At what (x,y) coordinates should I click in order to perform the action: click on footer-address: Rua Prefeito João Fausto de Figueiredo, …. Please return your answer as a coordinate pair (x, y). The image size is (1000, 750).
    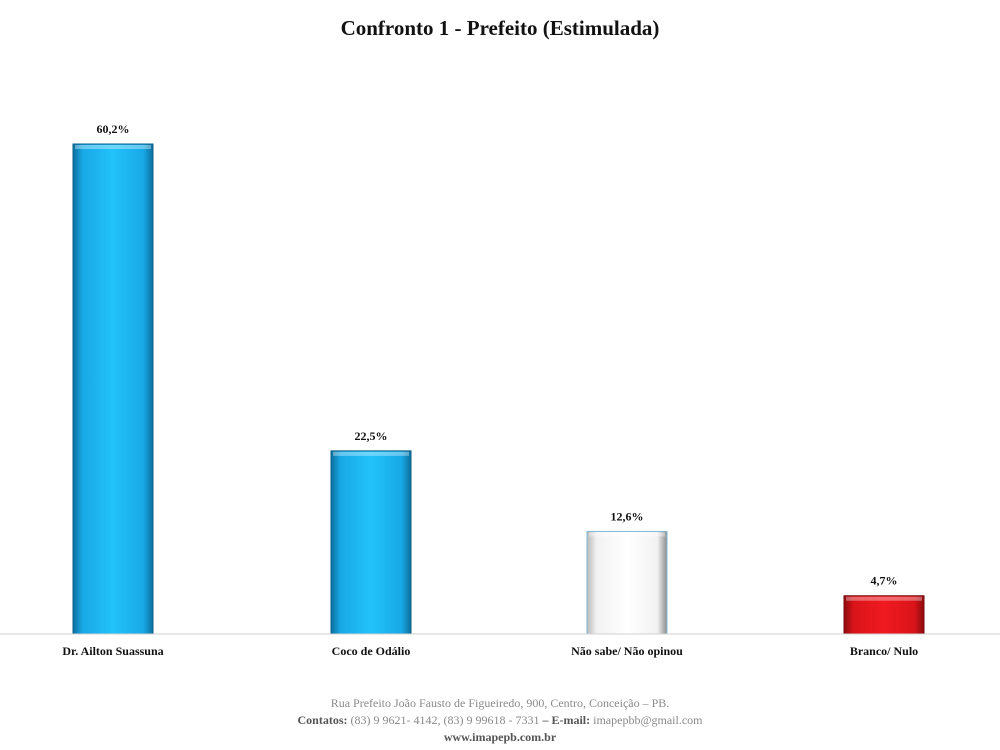
    Looking at the image, I should click on (500, 703).